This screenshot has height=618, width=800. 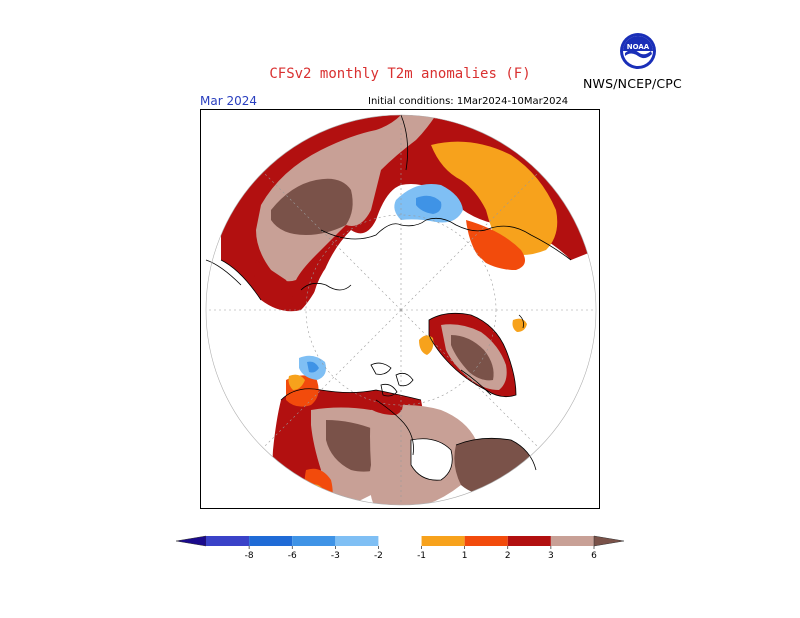 What do you see at coordinates (384, 404) in the screenshot?
I see `anomaly-region-canada-red` at bounding box center [384, 404].